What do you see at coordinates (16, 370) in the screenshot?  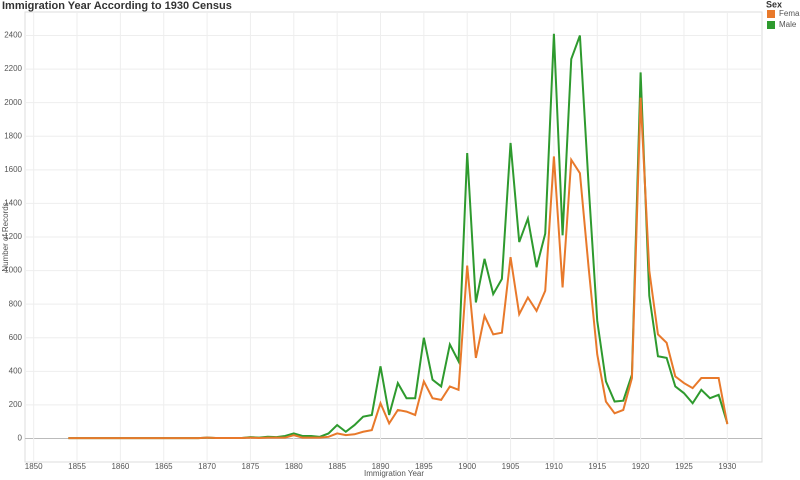 I see `y-tick-label: 400` at bounding box center [16, 370].